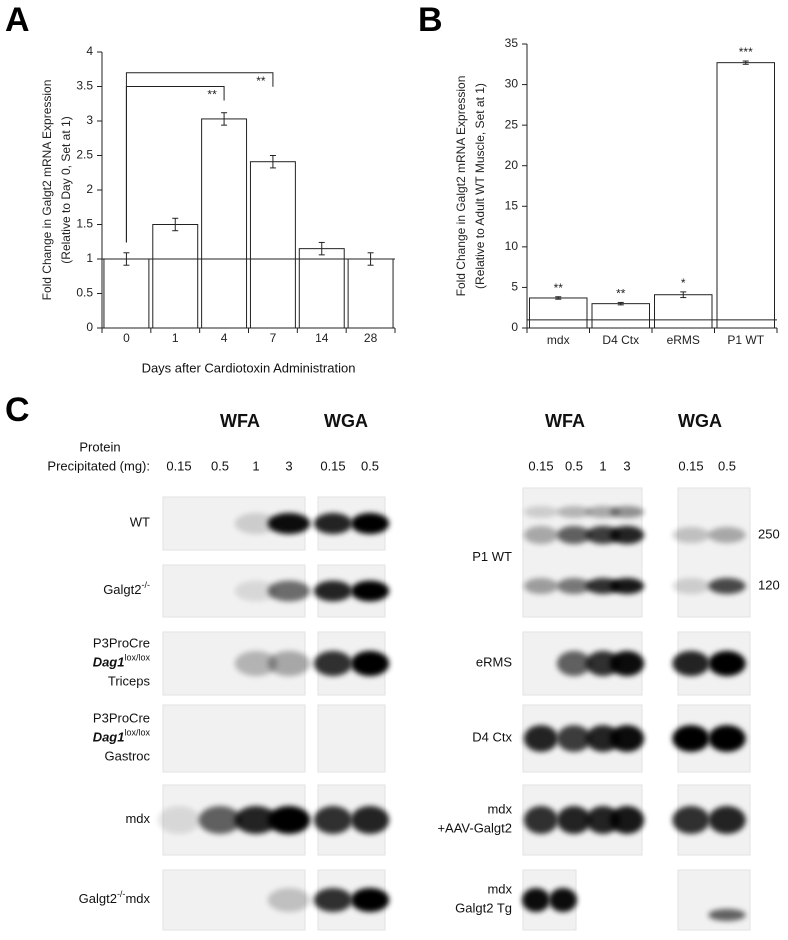  Describe the element at coordinates (494, 662) in the screenshot. I see `row-label: eRMS` at that location.